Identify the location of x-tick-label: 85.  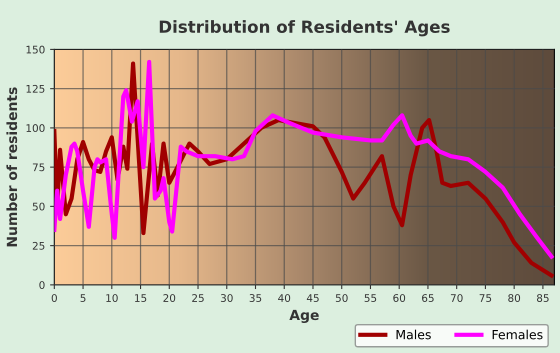
(542, 298).